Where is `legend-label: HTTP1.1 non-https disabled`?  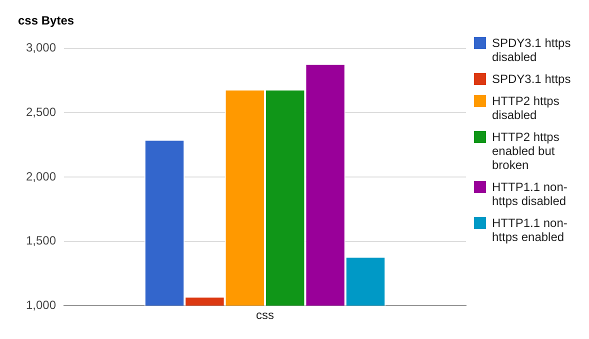
legend-label: HTTP1.1 non-https disabled is located at coordinates (530, 194).